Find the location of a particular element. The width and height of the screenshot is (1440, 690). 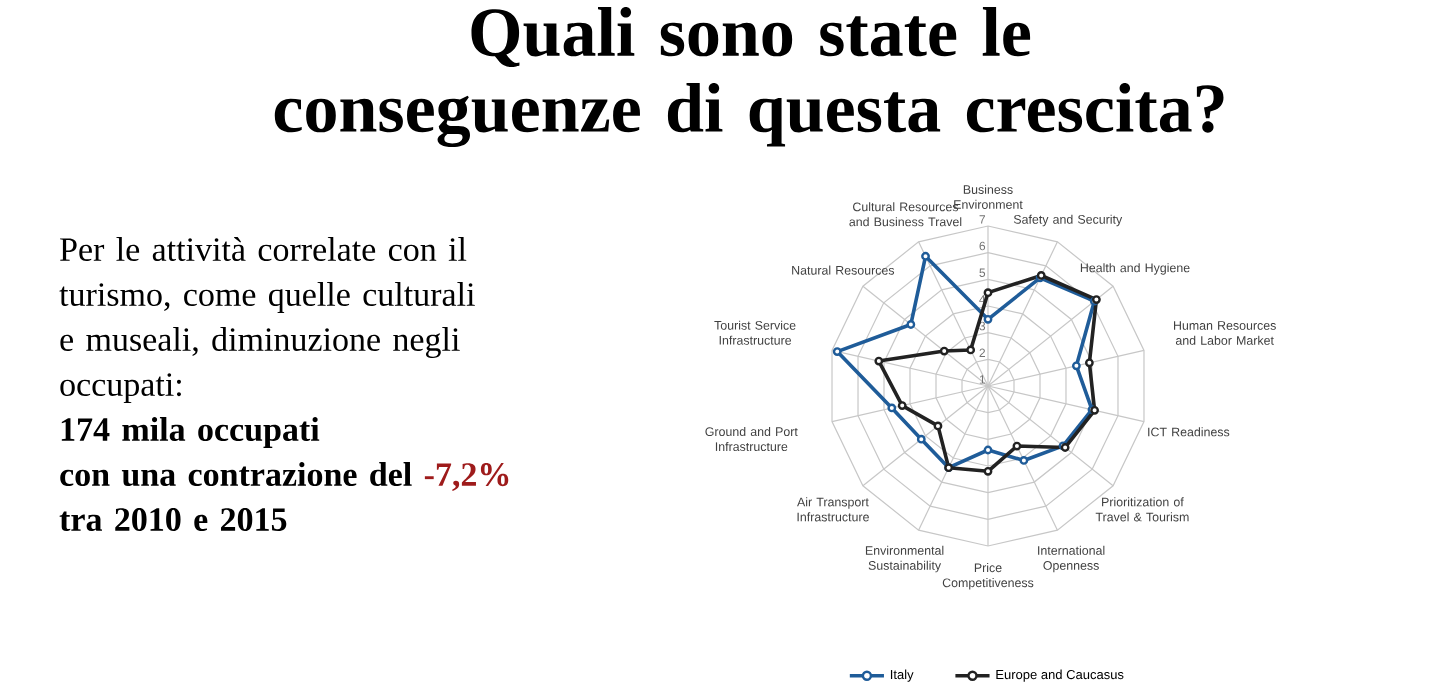

text: -7,2% is located at coordinates (466, 477).